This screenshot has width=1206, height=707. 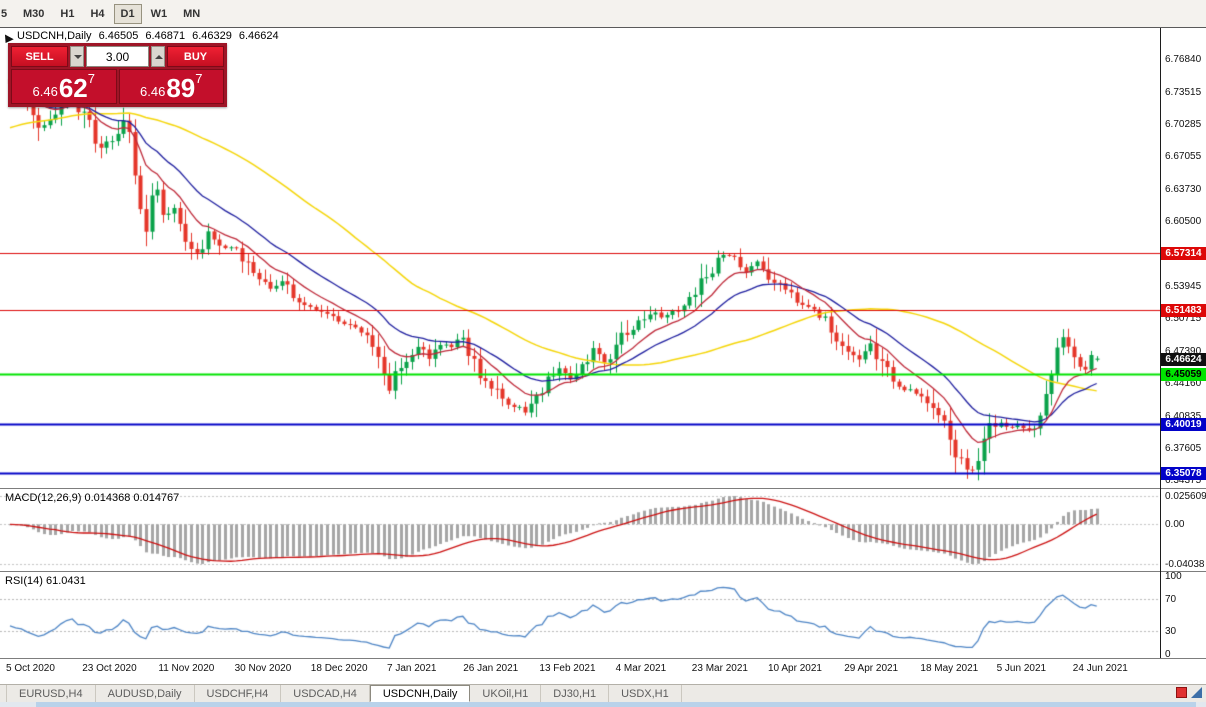 I want to click on time-axis-label: 5 Jun 2021, so click(x=1021, y=668).